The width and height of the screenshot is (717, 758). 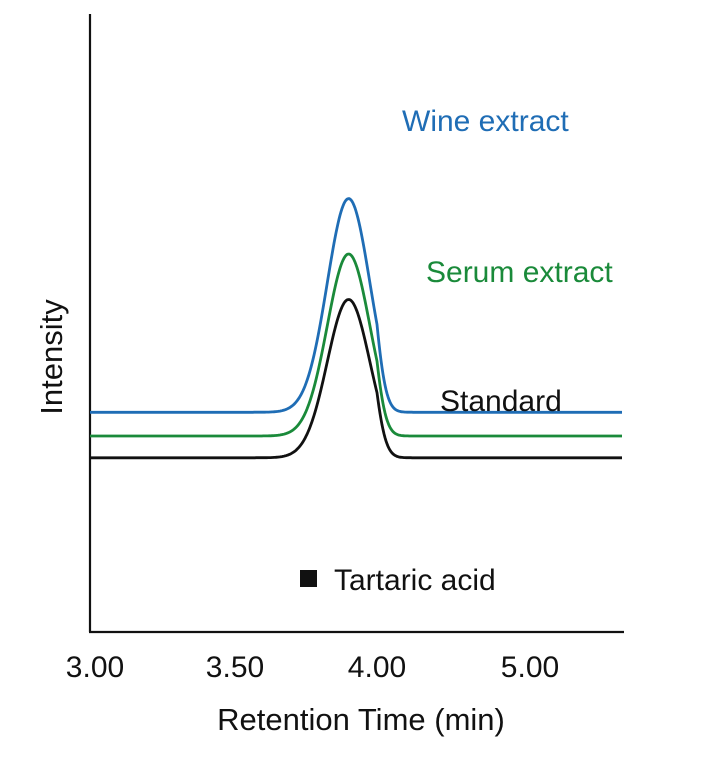 What do you see at coordinates (530, 667) in the screenshot?
I see `x-tick-label: 5.00` at bounding box center [530, 667].